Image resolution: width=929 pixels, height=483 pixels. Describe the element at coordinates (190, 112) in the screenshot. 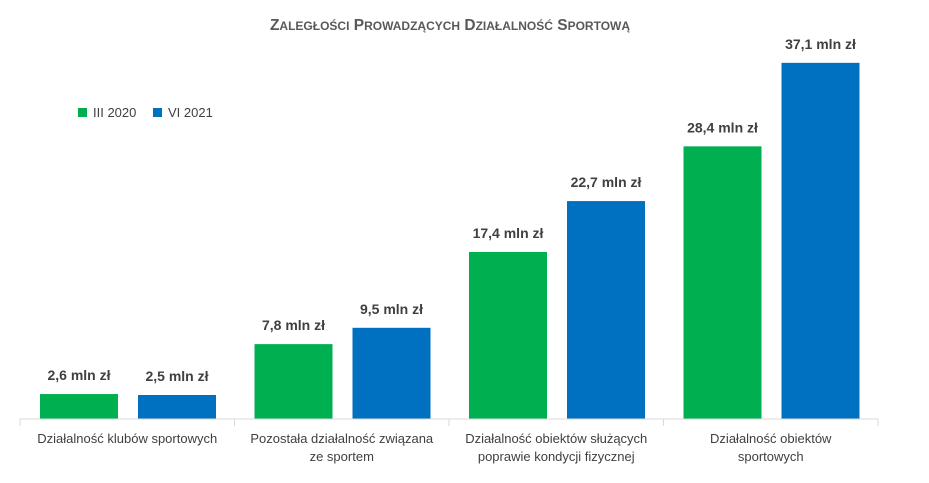

I see `legend-label: VI 2021` at that location.